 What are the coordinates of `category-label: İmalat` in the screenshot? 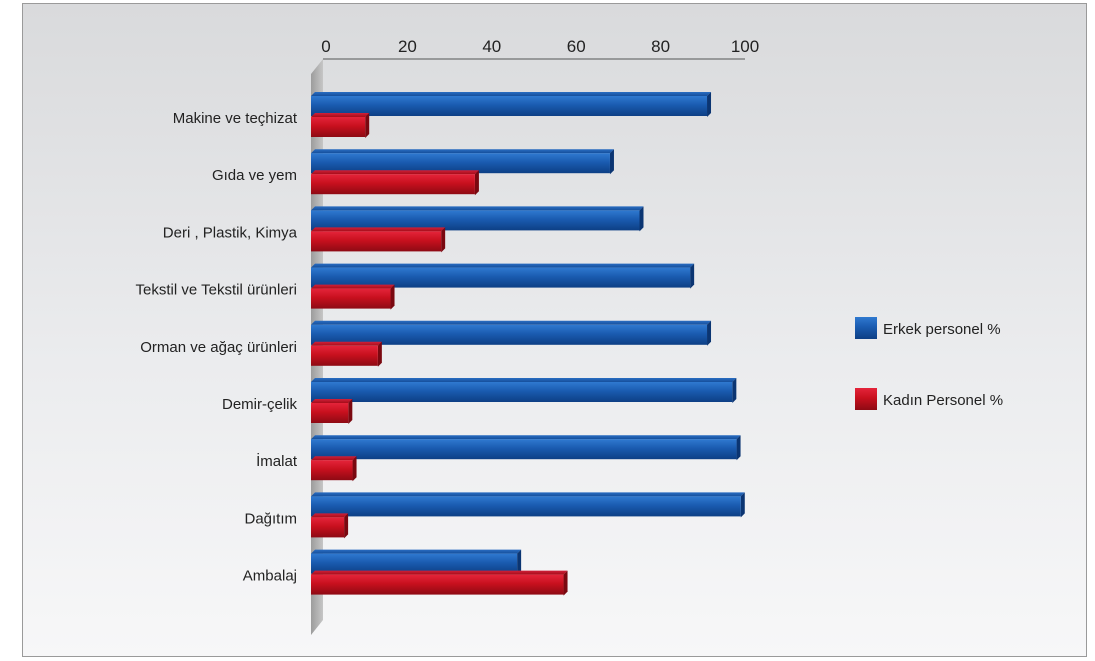 It's located at (277, 461).